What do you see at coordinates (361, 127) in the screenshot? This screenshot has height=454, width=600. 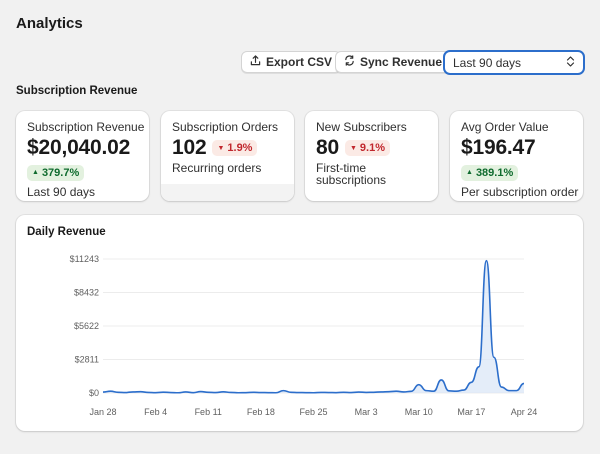 I see `metric-label: New Subscribers` at bounding box center [361, 127].